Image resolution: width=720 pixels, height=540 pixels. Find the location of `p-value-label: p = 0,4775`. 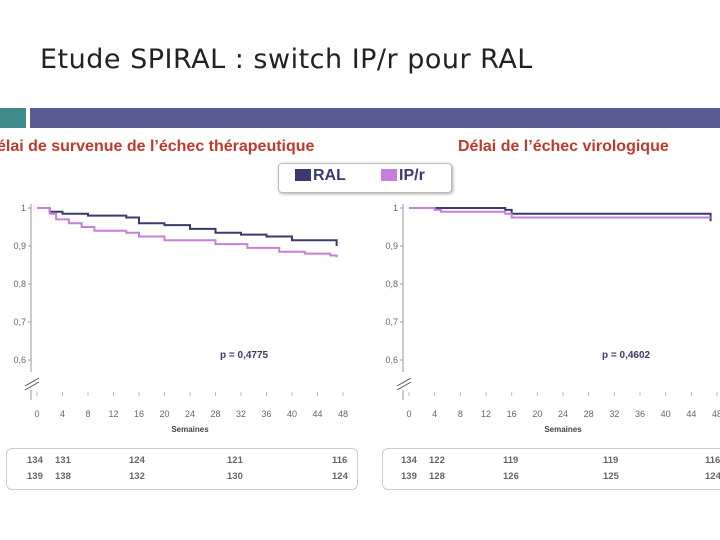

p-value-label: p = 0,4775 is located at coordinates (244, 355).